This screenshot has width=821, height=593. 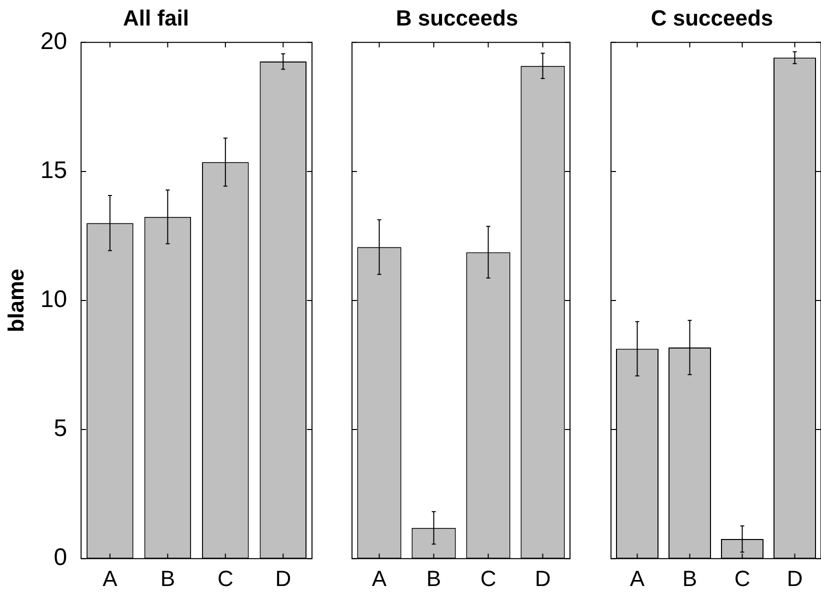 I want to click on y-tick-label: 15, so click(x=54, y=170).